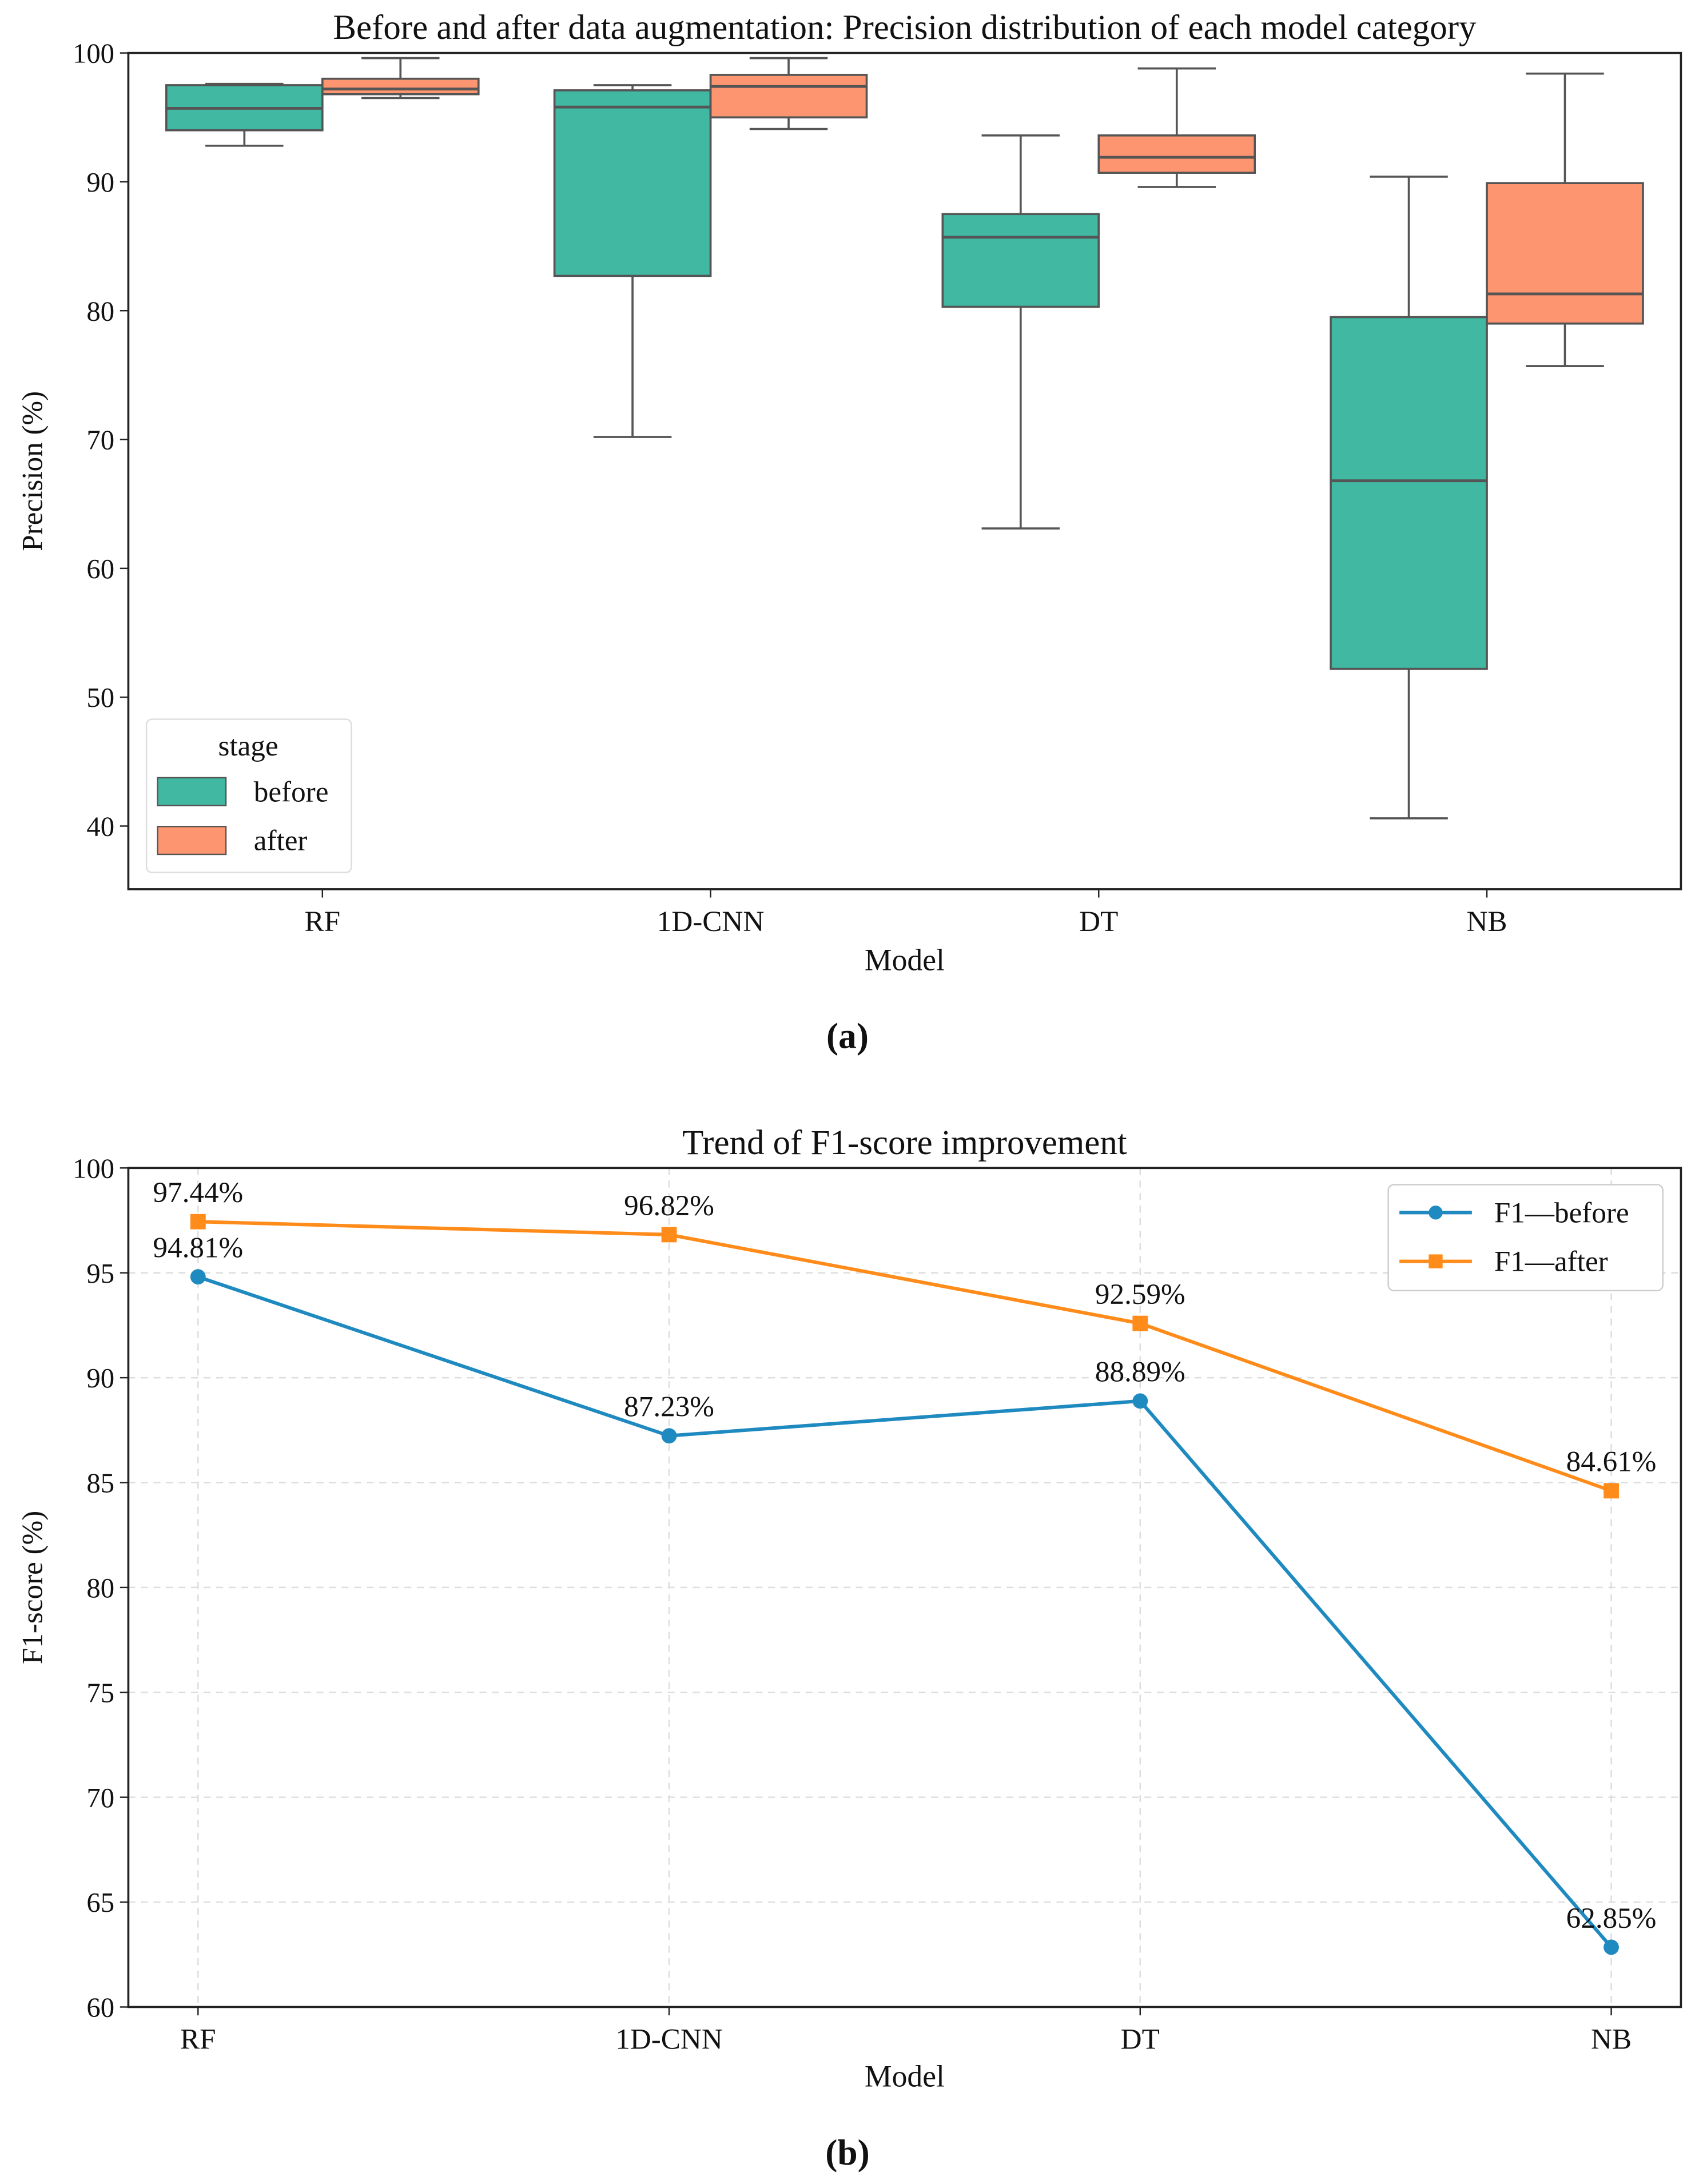  Describe the element at coordinates (100, 1902) in the screenshot. I see `y-tick-label: 65` at that location.